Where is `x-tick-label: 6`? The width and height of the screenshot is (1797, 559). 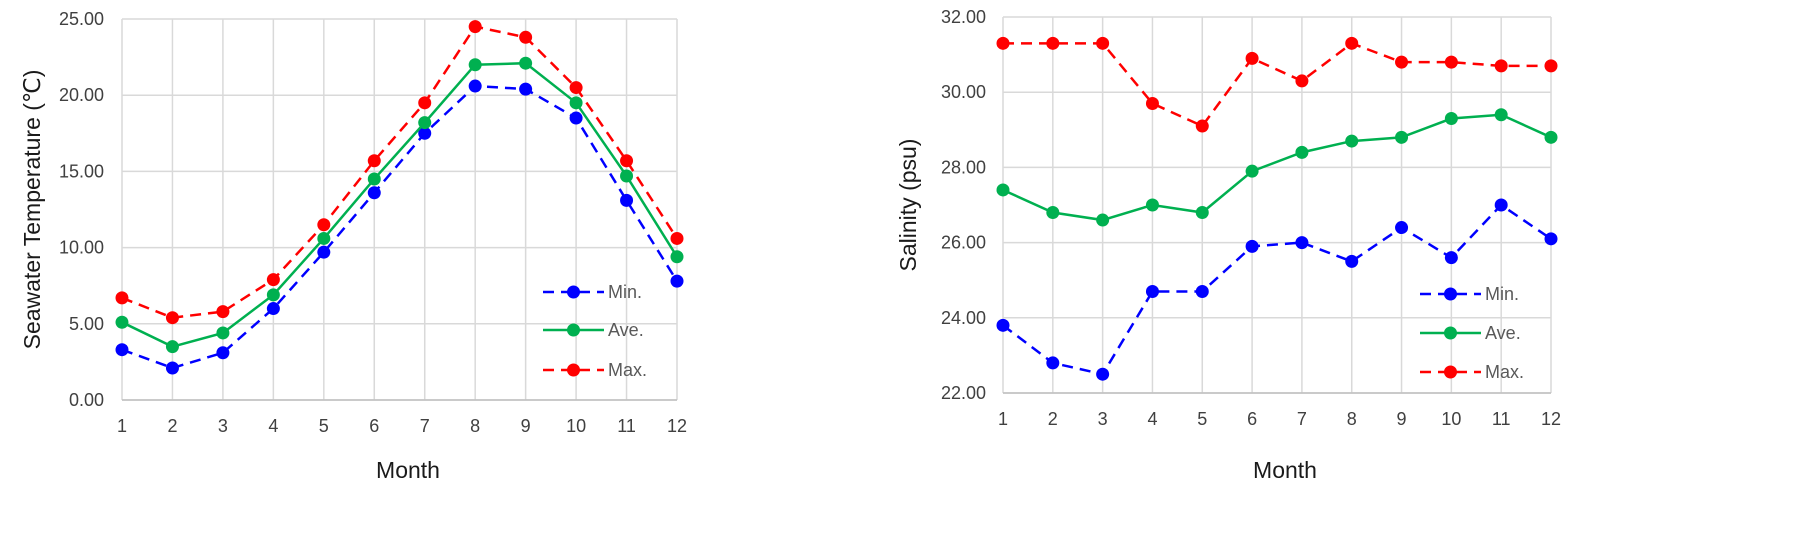 x-tick-label: 6 is located at coordinates (1252, 419).